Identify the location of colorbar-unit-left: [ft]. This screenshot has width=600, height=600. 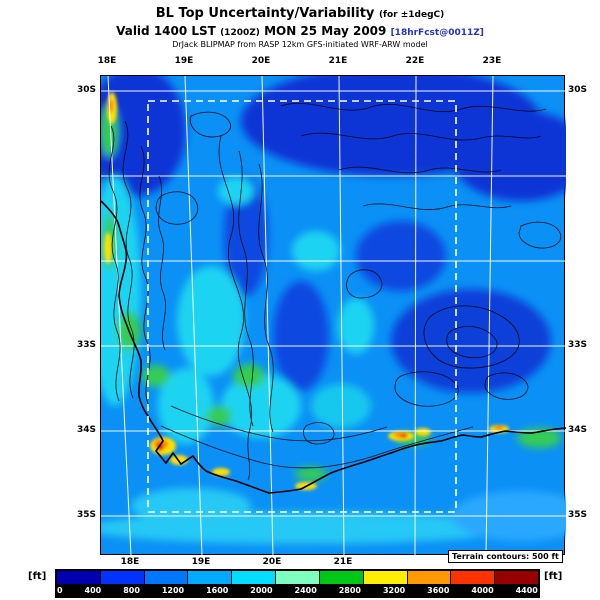
(37, 576).